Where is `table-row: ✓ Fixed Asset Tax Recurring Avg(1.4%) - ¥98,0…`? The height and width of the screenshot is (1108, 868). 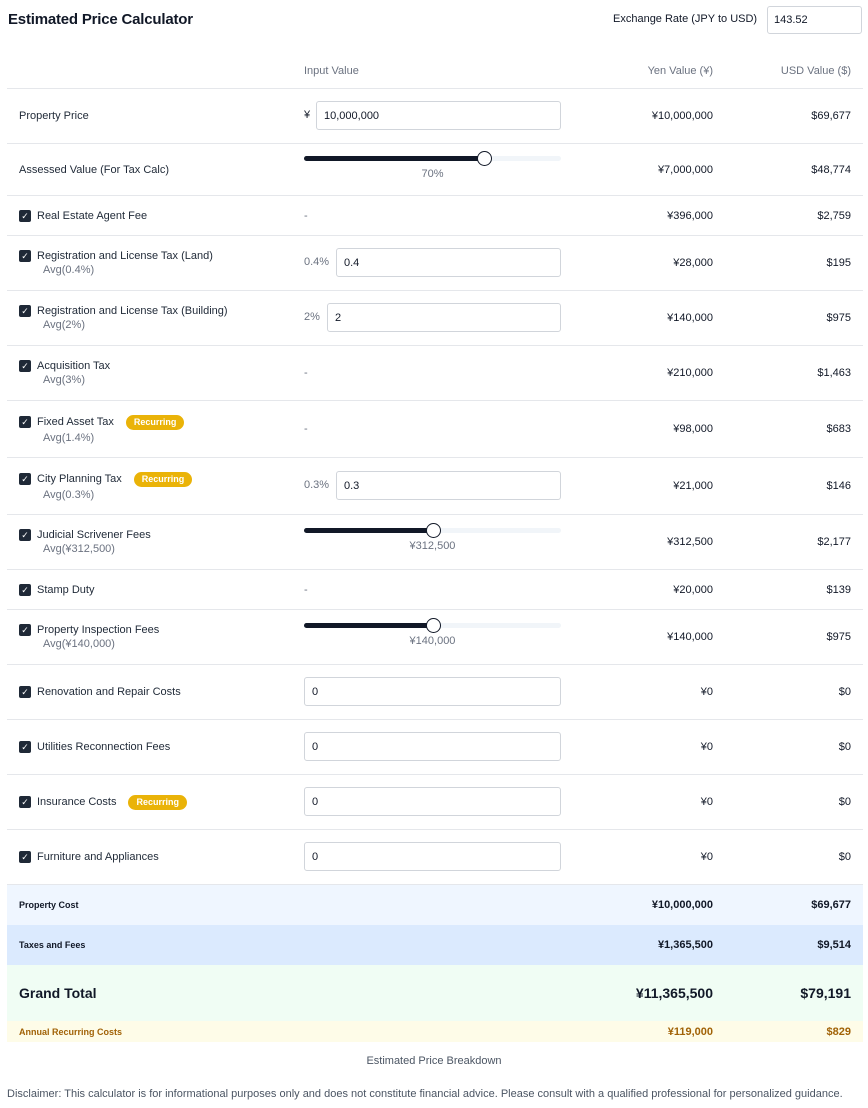 table-row: ✓ Fixed Asset Tax Recurring Avg(1.4%) - ¥98,0… is located at coordinates (435, 429).